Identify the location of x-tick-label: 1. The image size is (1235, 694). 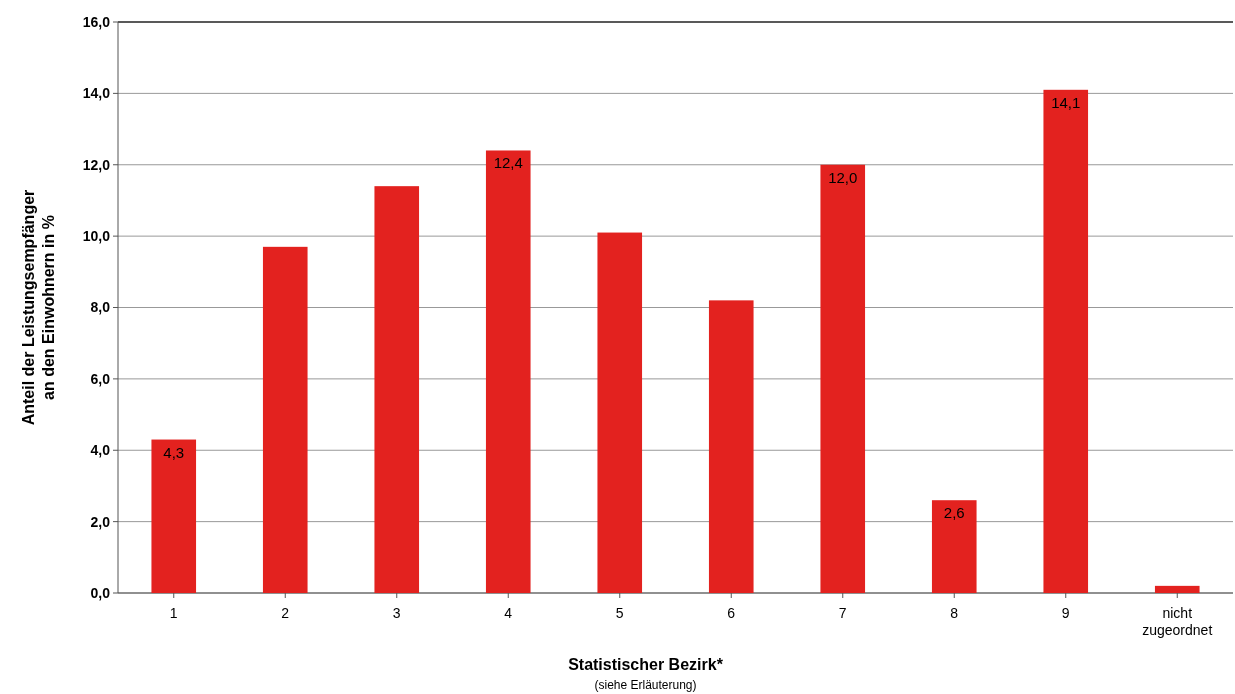
(173, 613).